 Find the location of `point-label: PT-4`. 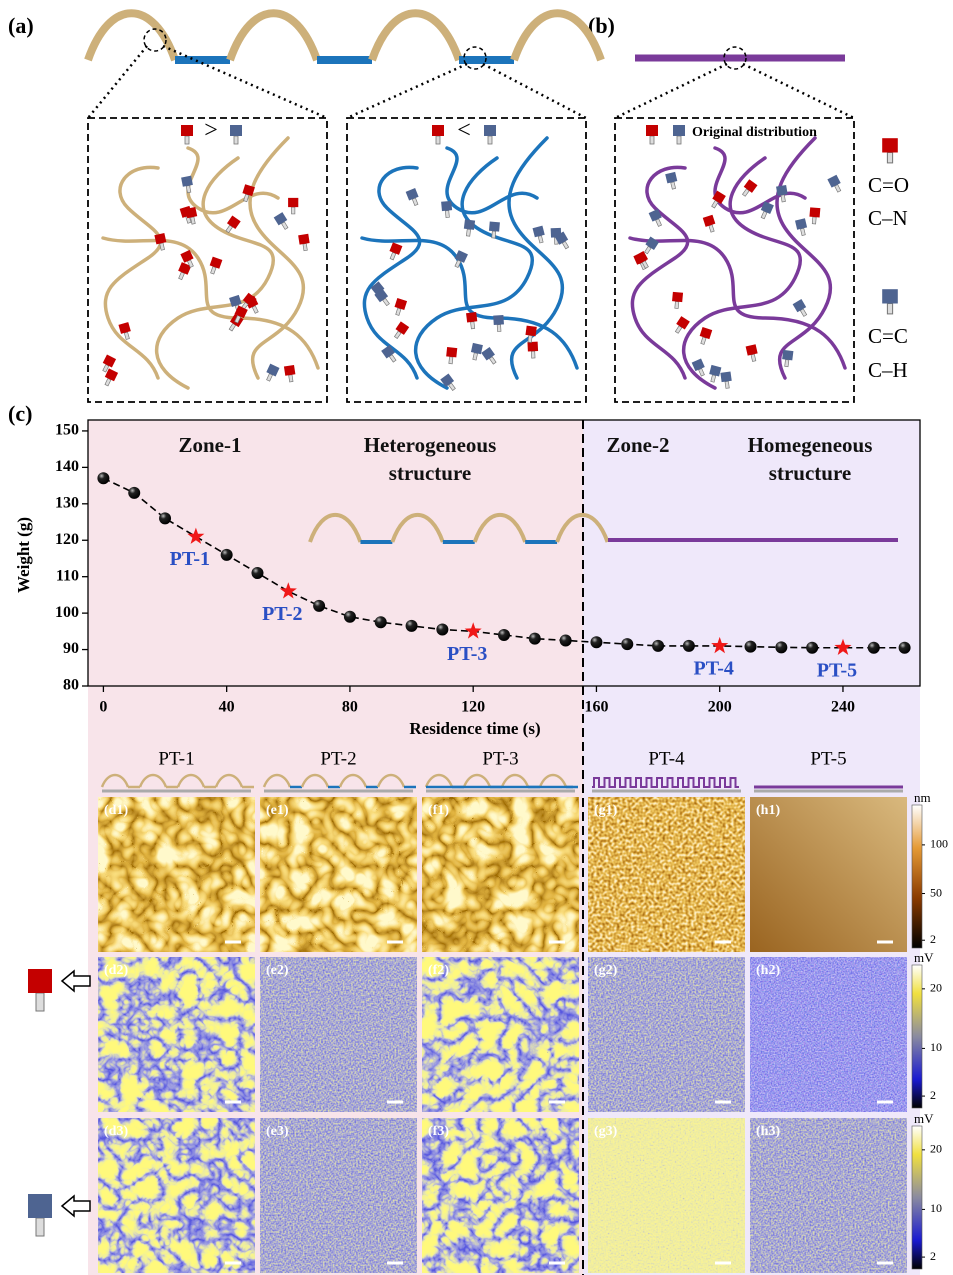

point-label: PT-4 is located at coordinates (714, 669).